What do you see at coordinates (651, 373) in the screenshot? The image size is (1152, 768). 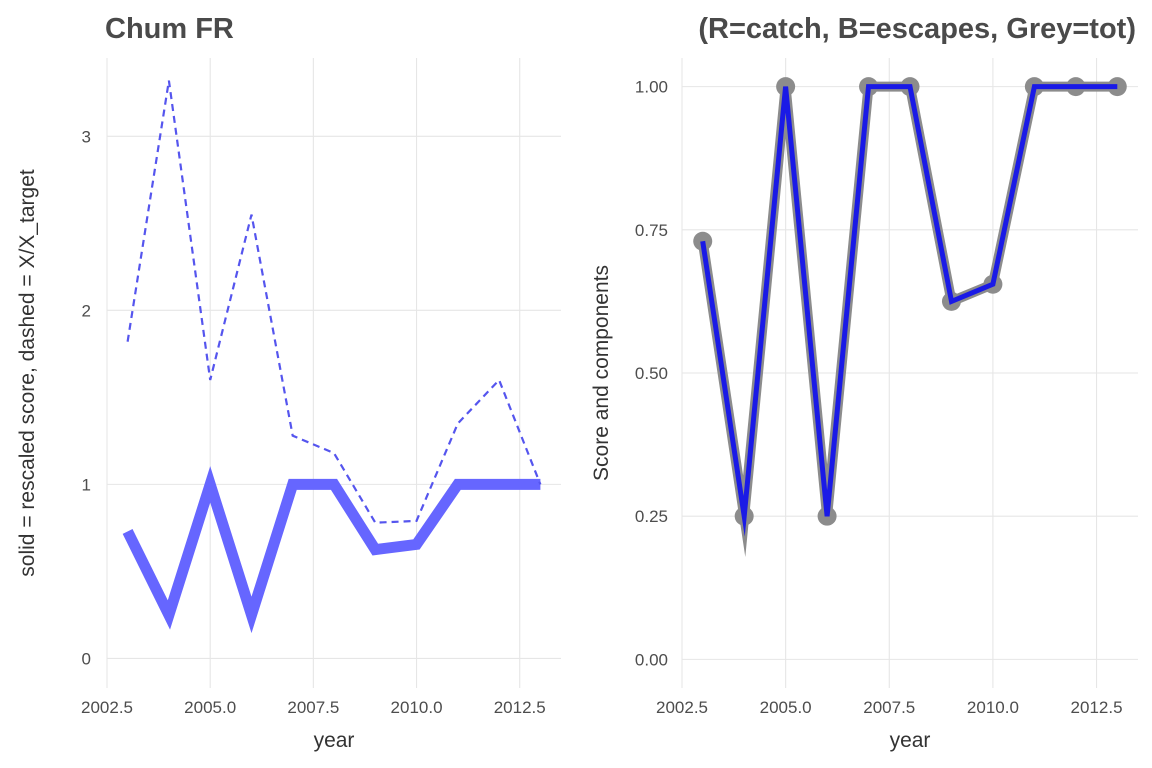 I see `y-tick-label: 0.50` at bounding box center [651, 373].